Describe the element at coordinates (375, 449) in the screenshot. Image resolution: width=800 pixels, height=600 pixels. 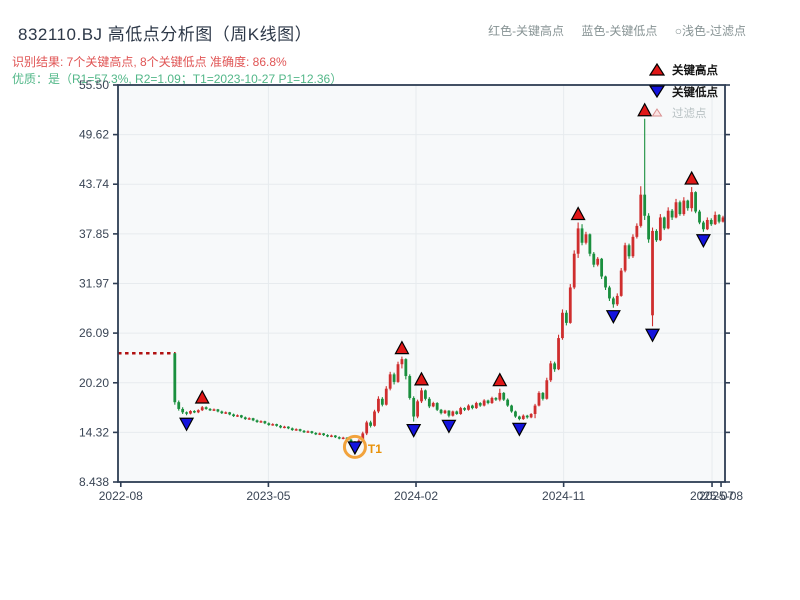
I see `t1-label: T1` at that location.